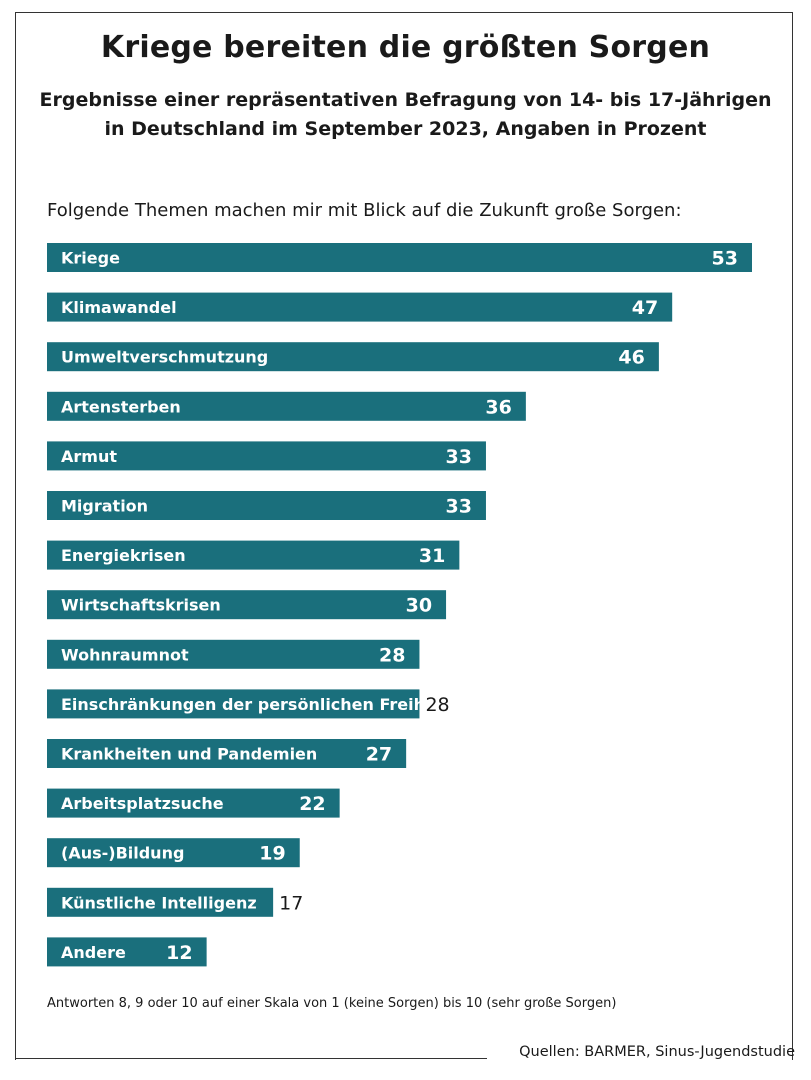  Describe the element at coordinates (405, 47) in the screenshot. I see `chart-title: Kriege bereiten die größten Sorgen` at that location.